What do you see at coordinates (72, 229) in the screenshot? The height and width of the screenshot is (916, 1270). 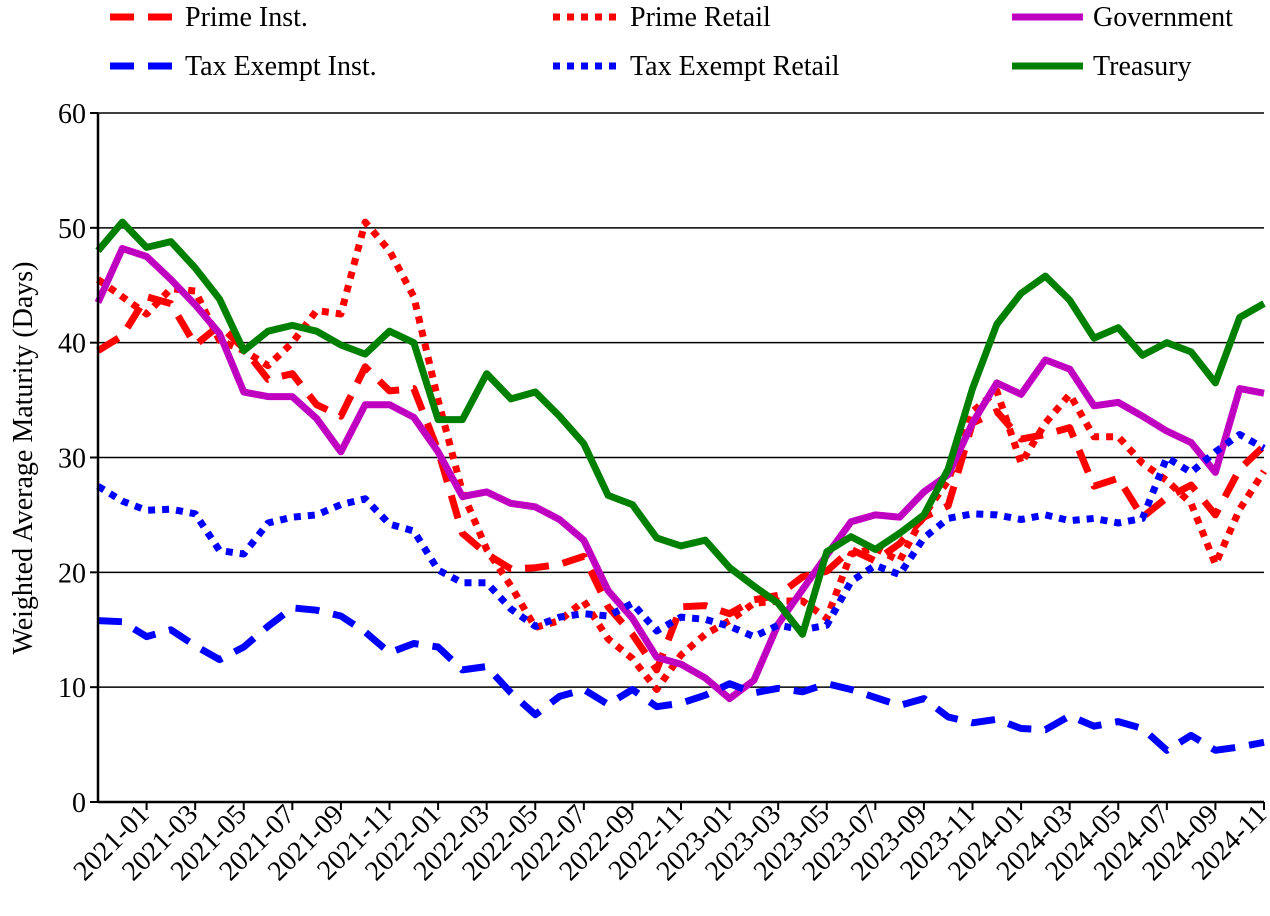 I see `y-tick-label: 50` at bounding box center [72, 229].